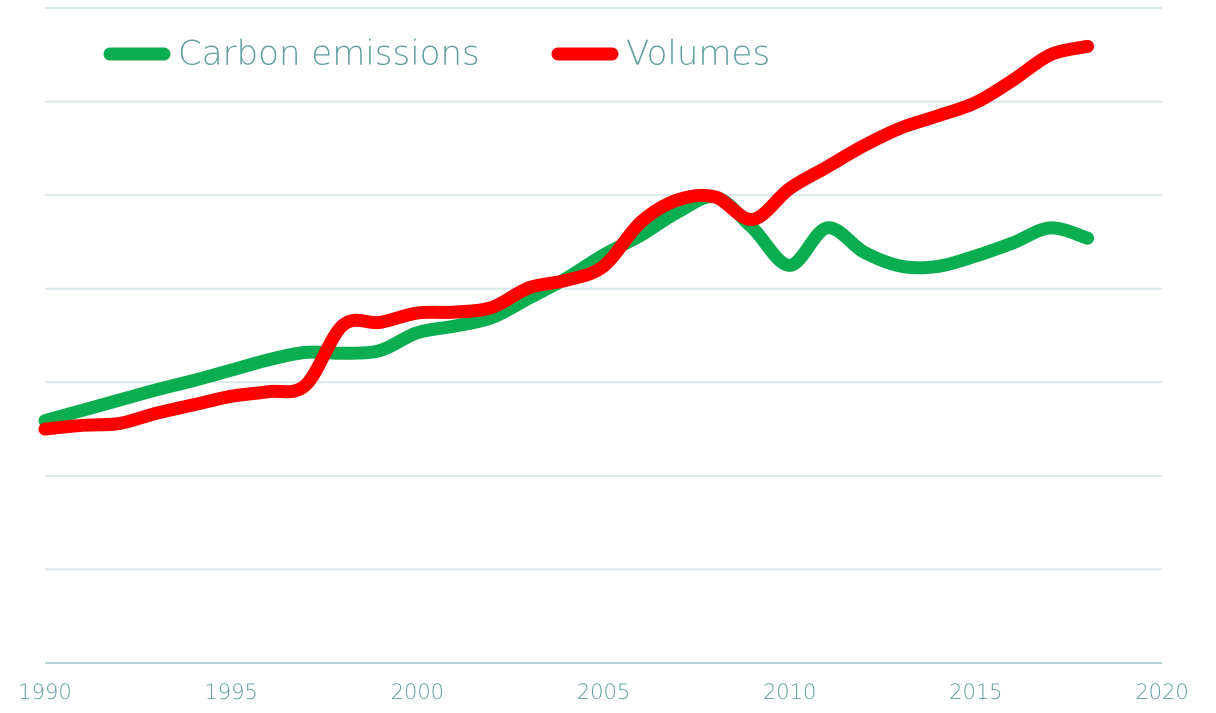 The width and height of the screenshot is (1216, 713). What do you see at coordinates (1161, 692) in the screenshot?
I see `x-tick-label: 2020` at bounding box center [1161, 692].